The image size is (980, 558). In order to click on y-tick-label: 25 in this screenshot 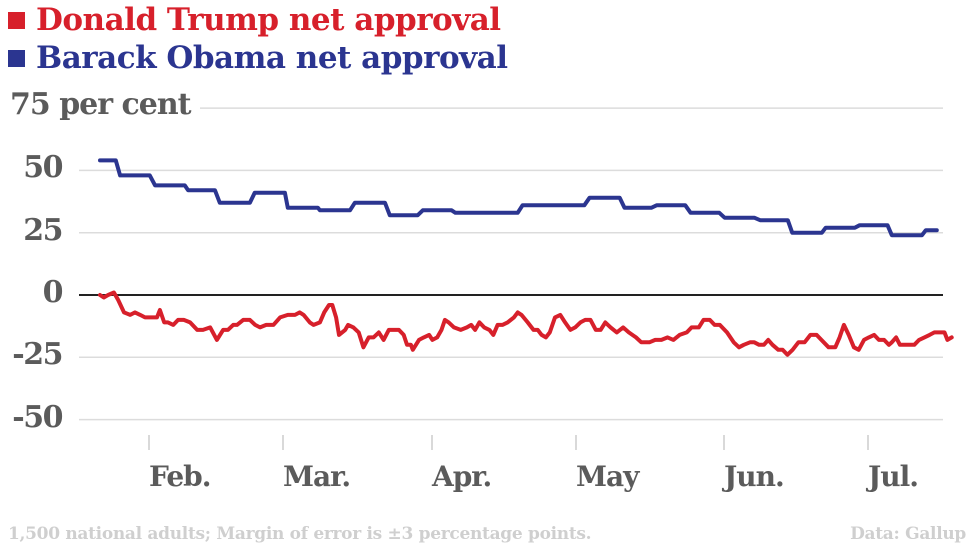, I will do `click(43, 230)`.